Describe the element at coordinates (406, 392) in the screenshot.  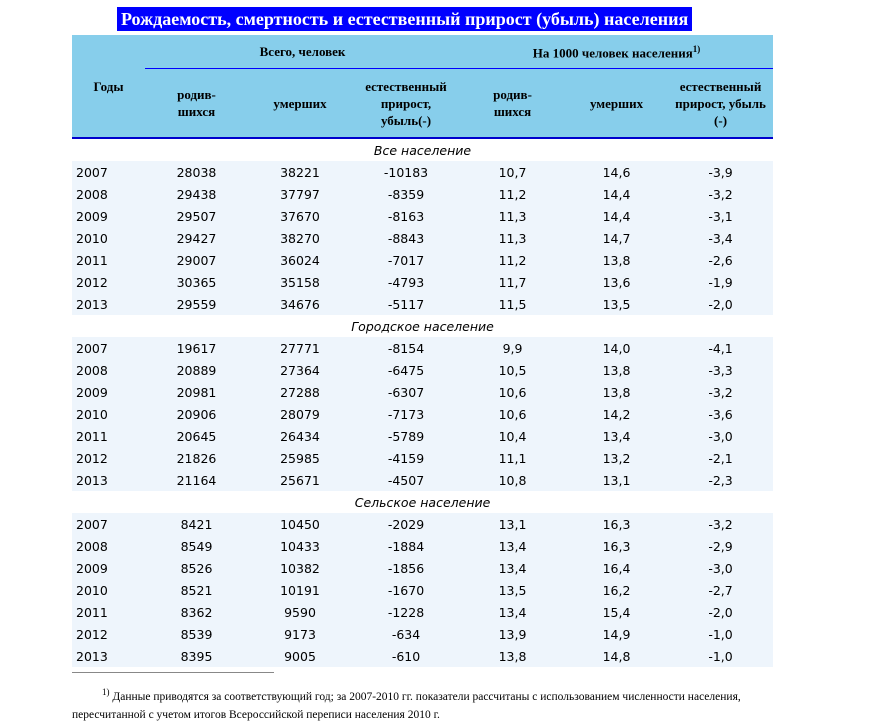
I see `value-cell: -6307` at that location.